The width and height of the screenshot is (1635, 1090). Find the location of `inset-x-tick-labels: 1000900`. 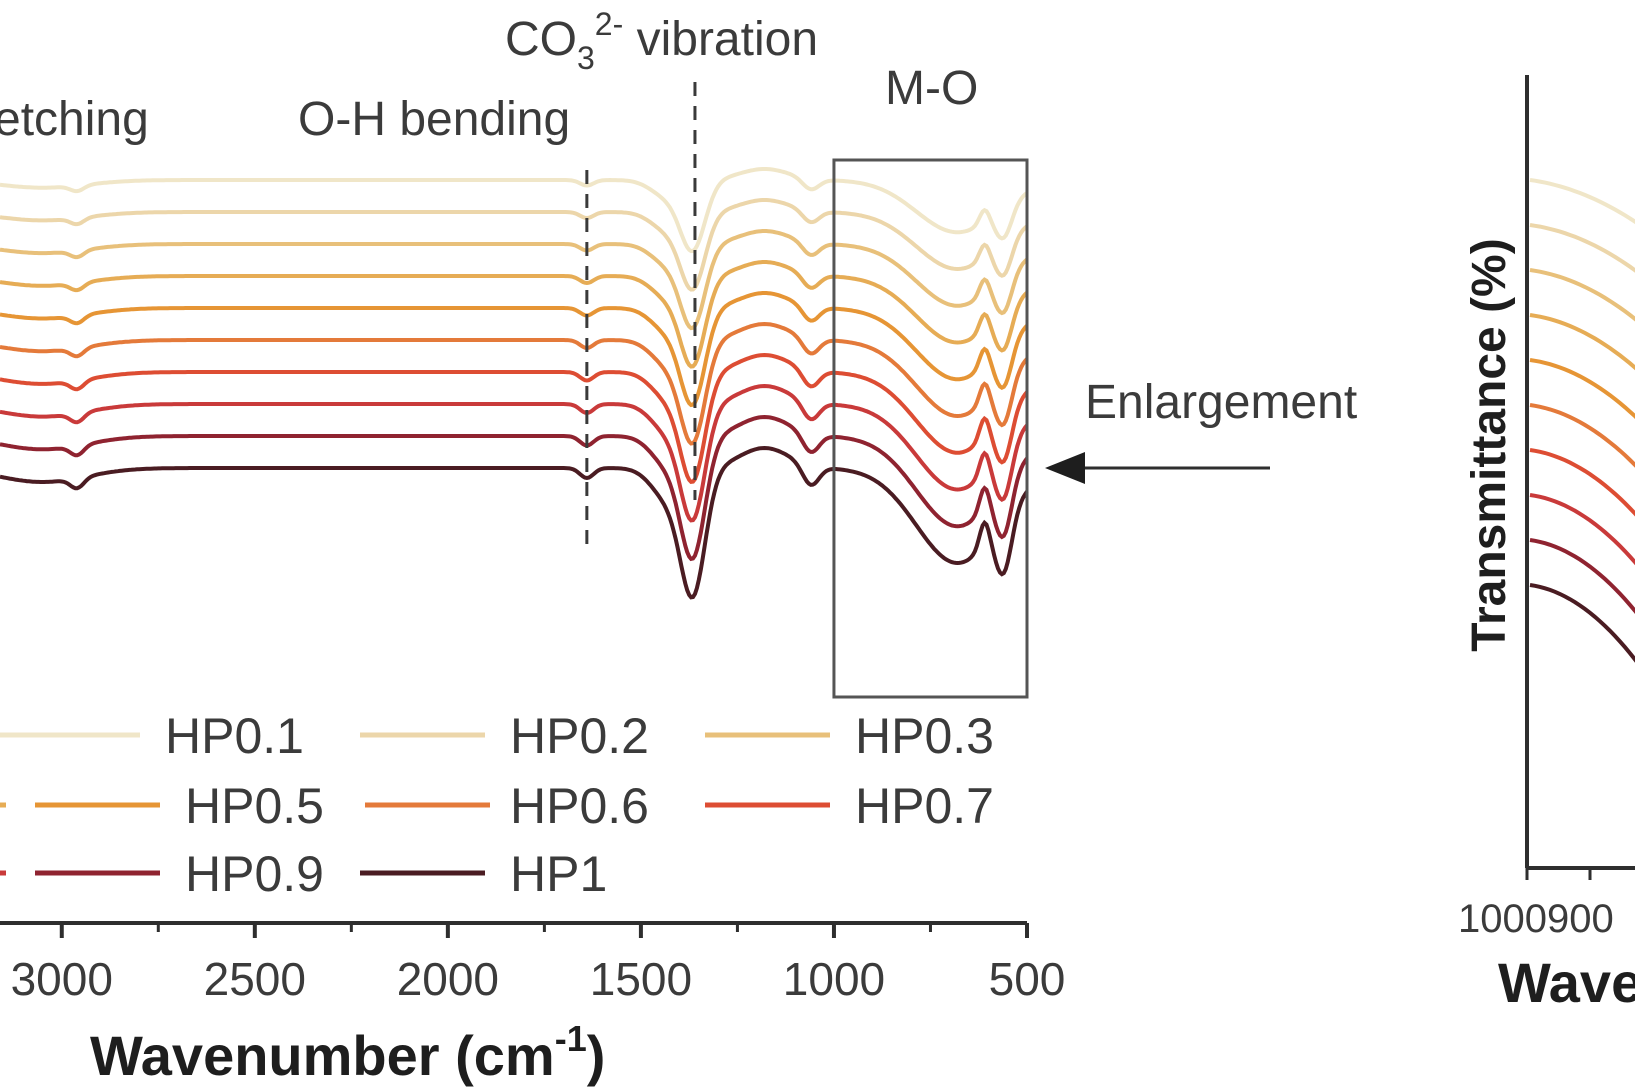

inset-x-tick-labels: 1000900 is located at coordinates (1536, 919).